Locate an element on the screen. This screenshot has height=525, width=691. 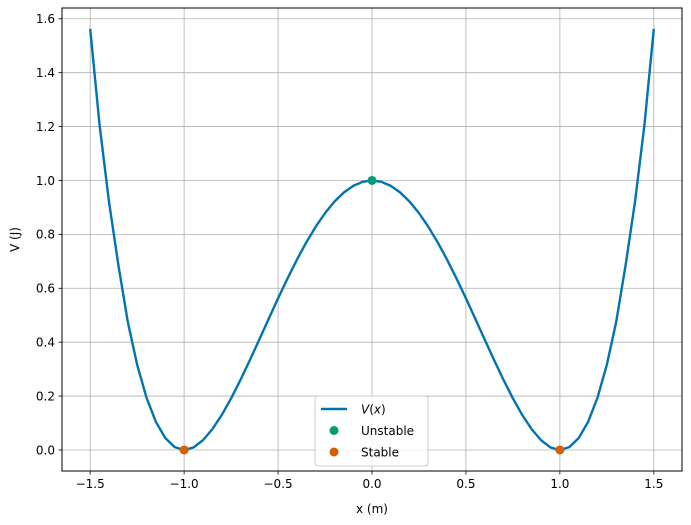
x-tick-label: 1.5 is located at coordinates (653, 484).